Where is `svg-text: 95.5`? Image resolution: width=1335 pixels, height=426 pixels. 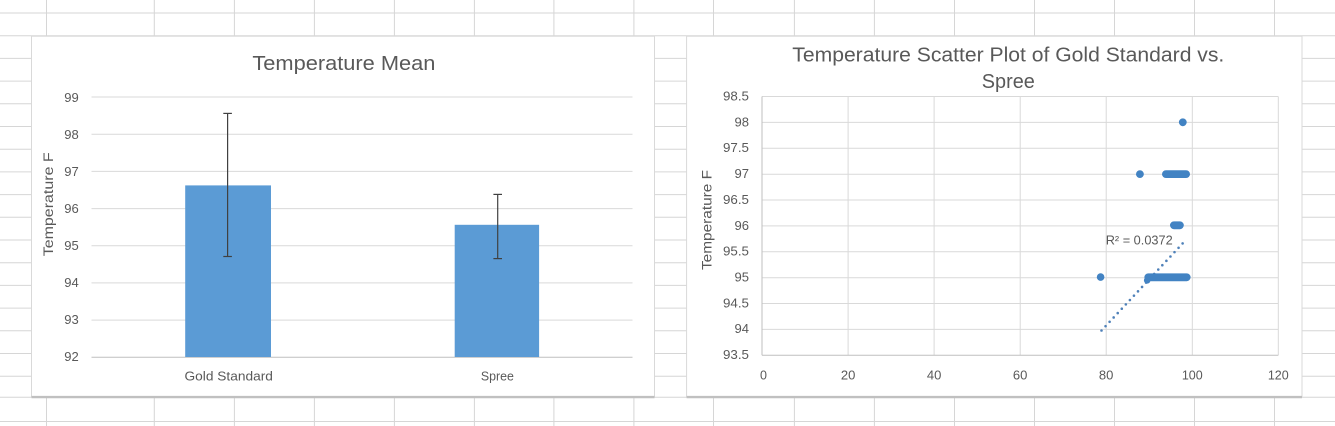
svg-text: 95.5 is located at coordinates (736, 252).